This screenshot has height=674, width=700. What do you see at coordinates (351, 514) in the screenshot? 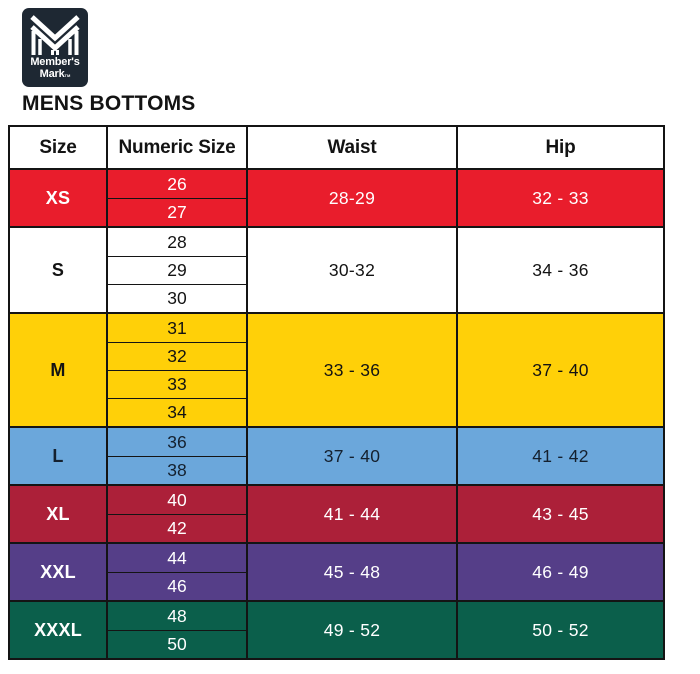
I see `waist-range: 41 - 44` at bounding box center [351, 514].